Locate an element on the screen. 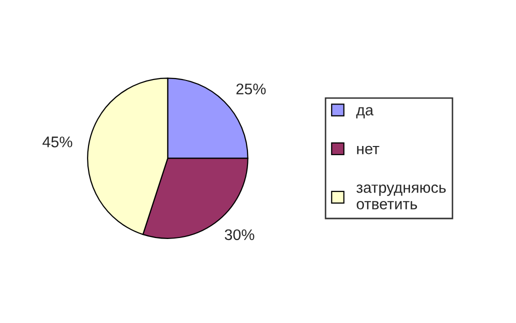 This screenshot has height=323, width=516. legend-label: затрудняюсь ответить is located at coordinates (401, 197).